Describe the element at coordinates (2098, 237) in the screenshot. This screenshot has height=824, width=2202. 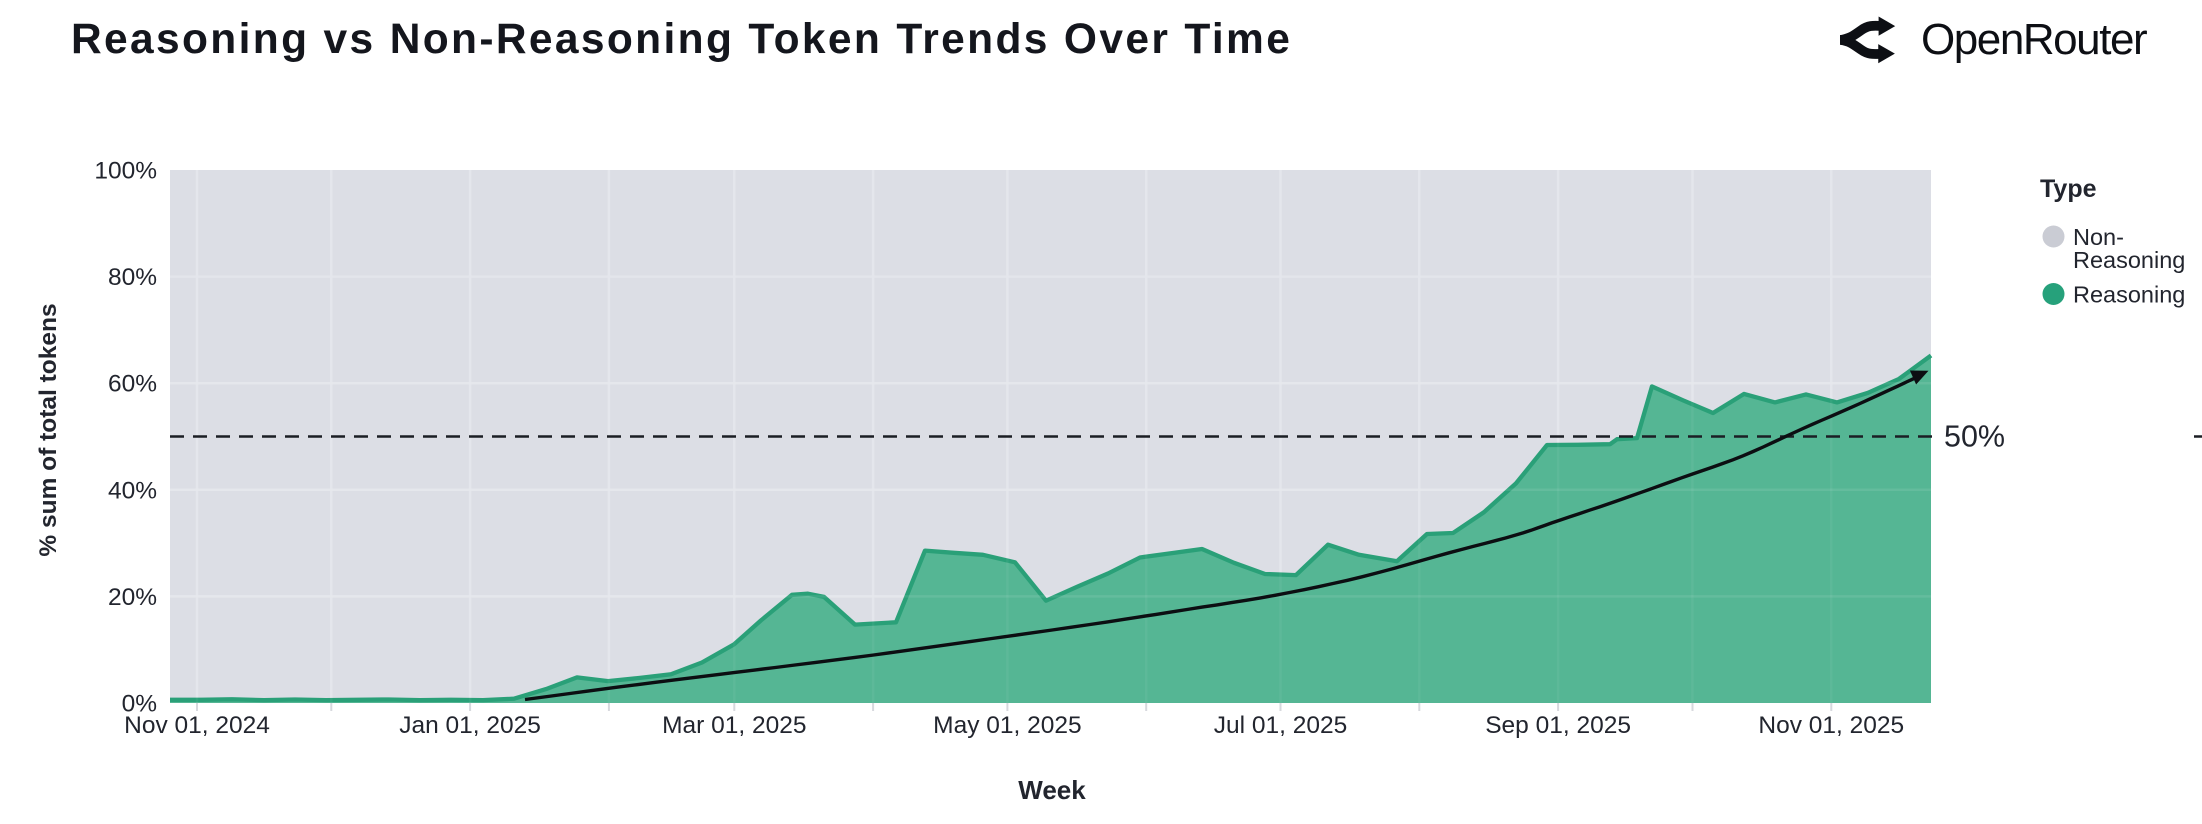
I see `svg-text: Non-` at that location.